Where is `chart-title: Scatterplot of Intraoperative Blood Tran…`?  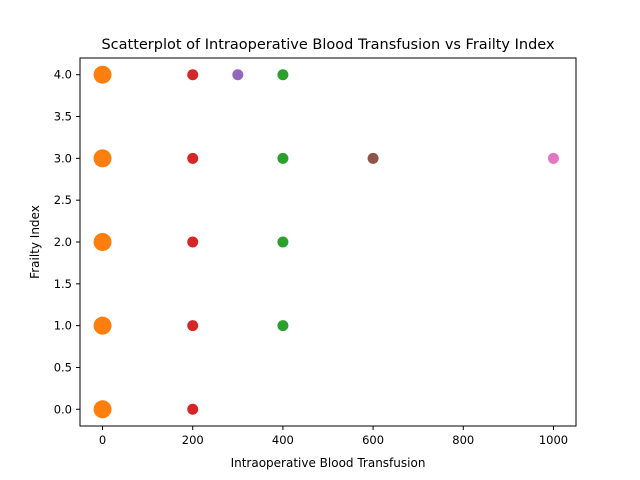 chart-title: Scatterplot of Intraoperative Blood Tran… is located at coordinates (328, 45).